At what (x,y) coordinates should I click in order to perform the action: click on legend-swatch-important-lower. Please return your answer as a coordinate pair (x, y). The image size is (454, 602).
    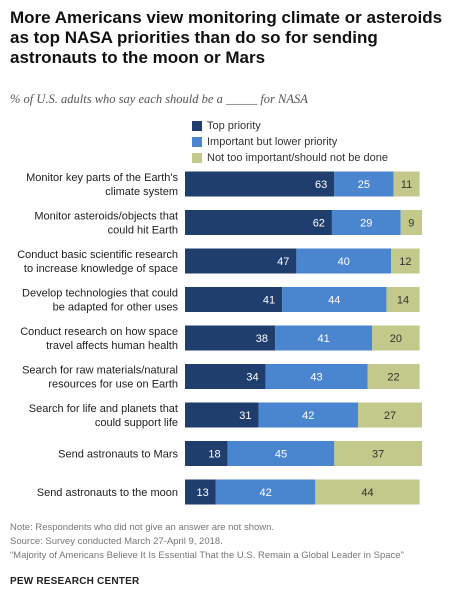
    Looking at the image, I should click on (197, 142).